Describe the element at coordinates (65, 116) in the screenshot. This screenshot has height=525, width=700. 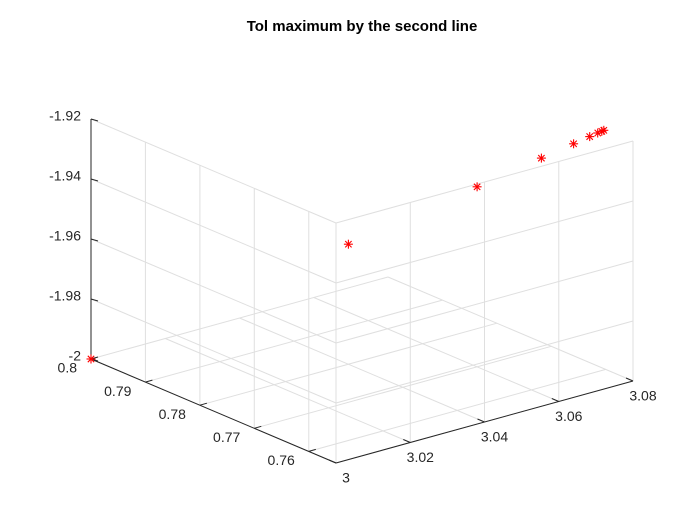
I see `z-tick-label: -1.92` at that location.